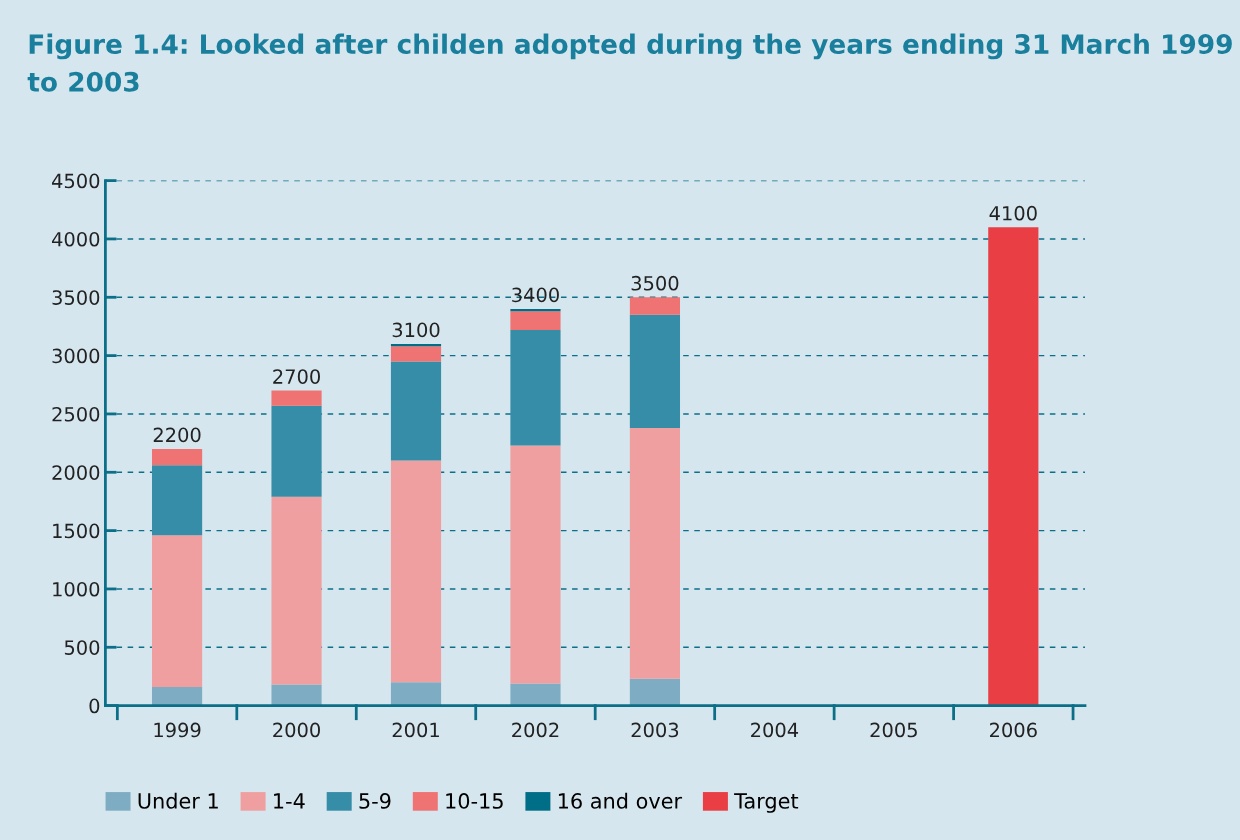 Image resolution: width=1240 pixels, height=840 pixels. I want to click on legend-label: 1-4, so click(289, 801).